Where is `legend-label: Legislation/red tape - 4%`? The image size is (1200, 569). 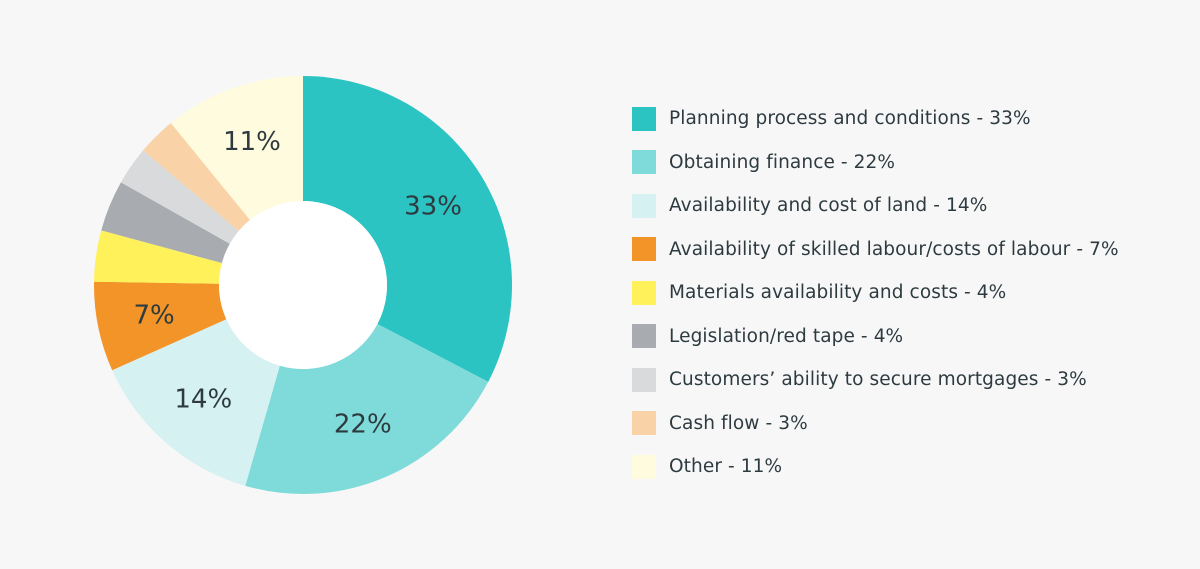 legend-label: Legislation/red tape - 4% is located at coordinates (786, 336).